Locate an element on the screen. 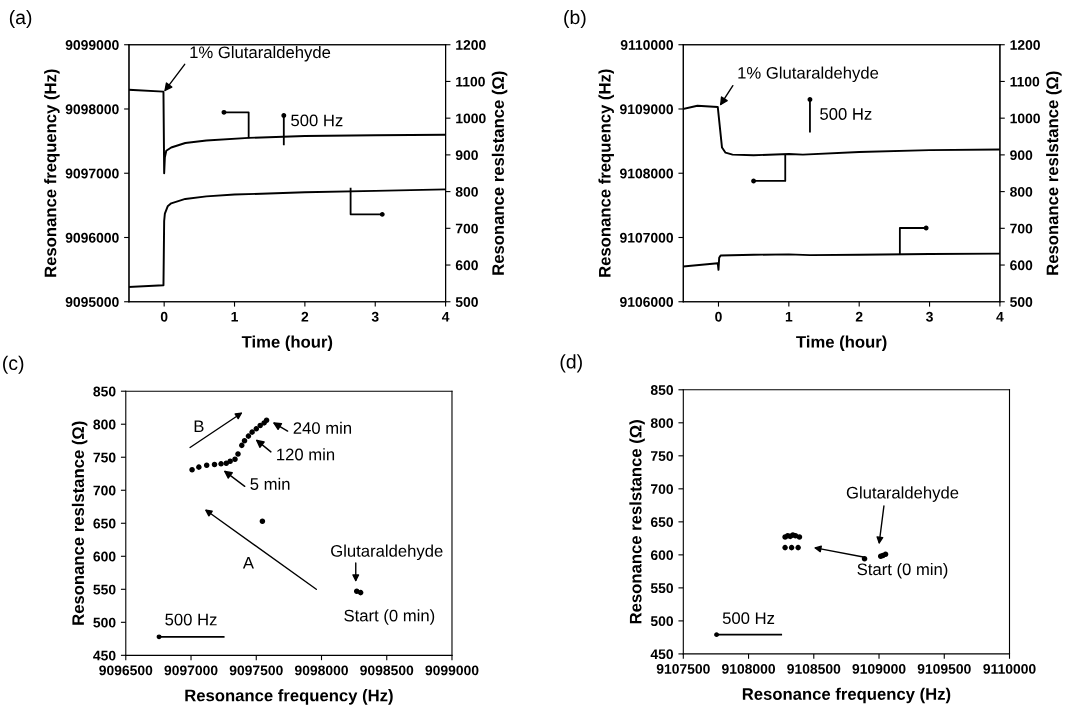 This screenshot has width=1066, height=710. annotation: 240 min is located at coordinates (322, 427).